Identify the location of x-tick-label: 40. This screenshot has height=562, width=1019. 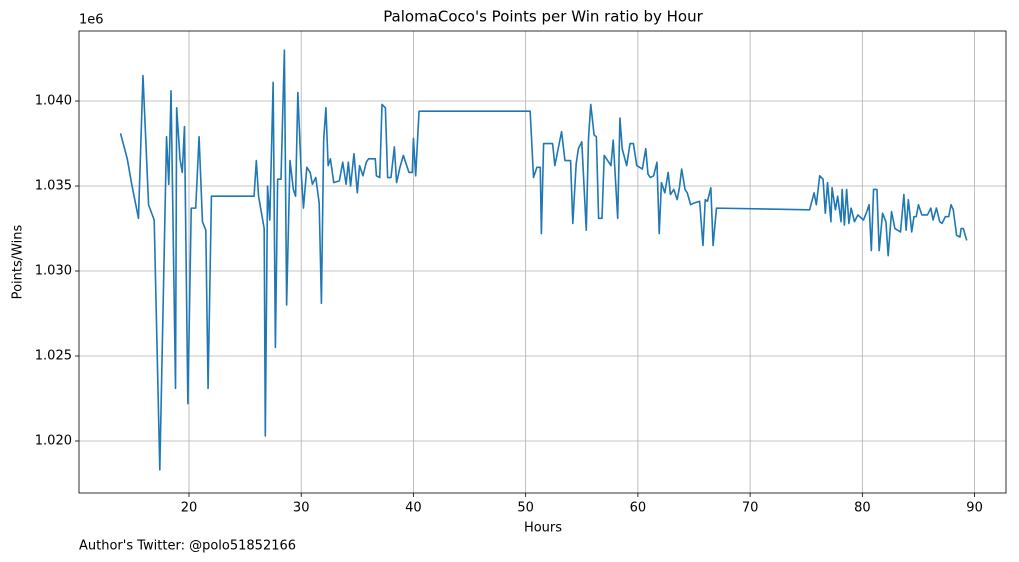
(413, 508).